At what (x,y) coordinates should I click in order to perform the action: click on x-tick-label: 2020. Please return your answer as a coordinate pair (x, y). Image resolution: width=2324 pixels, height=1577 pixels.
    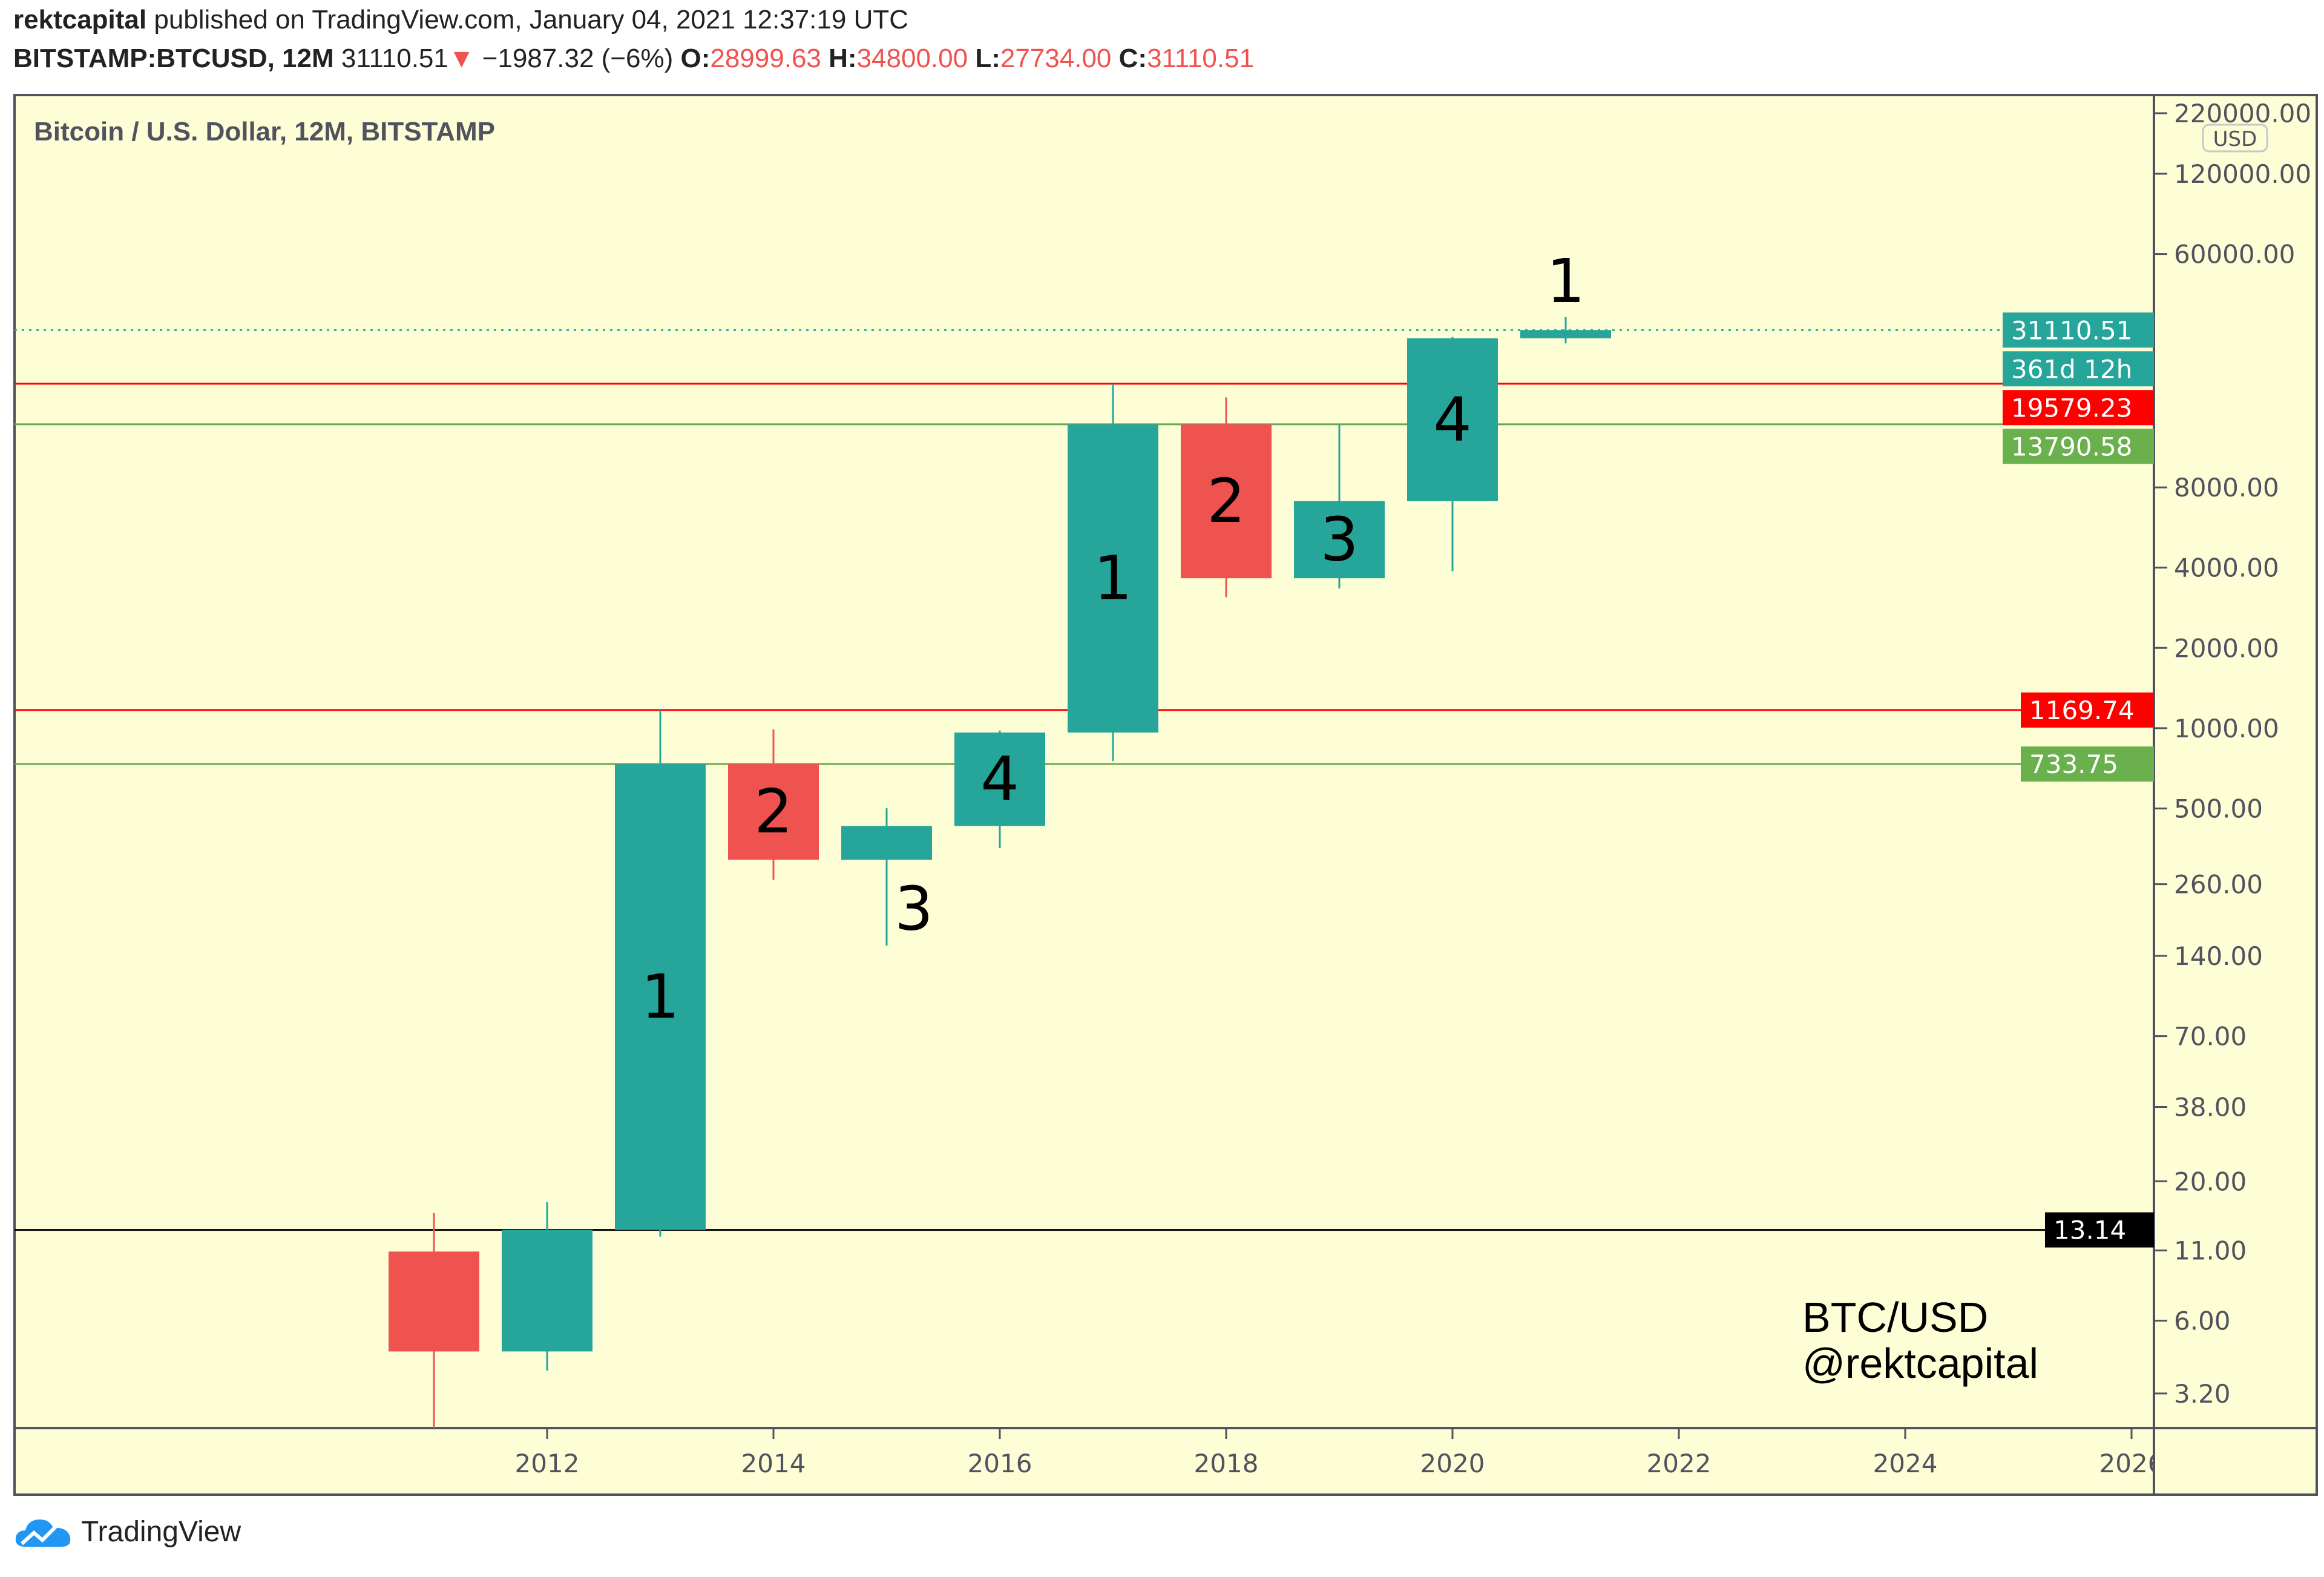
    Looking at the image, I should click on (1452, 1463).